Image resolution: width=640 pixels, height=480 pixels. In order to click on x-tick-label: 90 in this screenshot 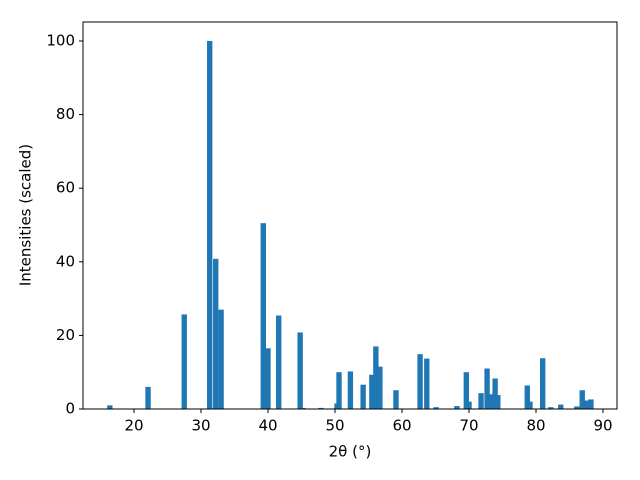, I will do `click(602, 426)`.